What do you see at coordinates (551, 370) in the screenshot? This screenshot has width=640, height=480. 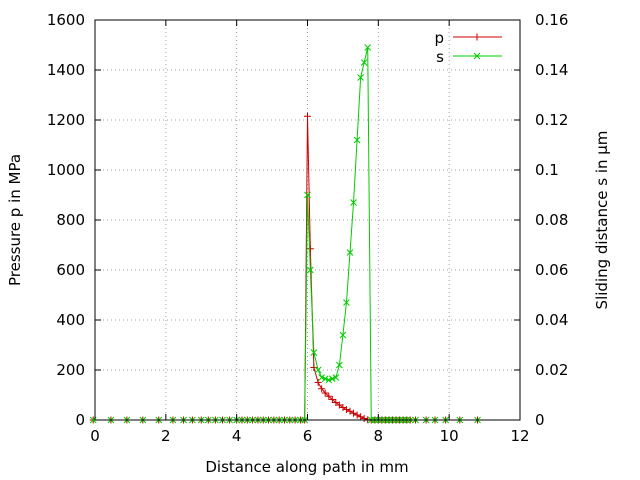 I see `y2-tick-label: 0.02` at bounding box center [551, 370].